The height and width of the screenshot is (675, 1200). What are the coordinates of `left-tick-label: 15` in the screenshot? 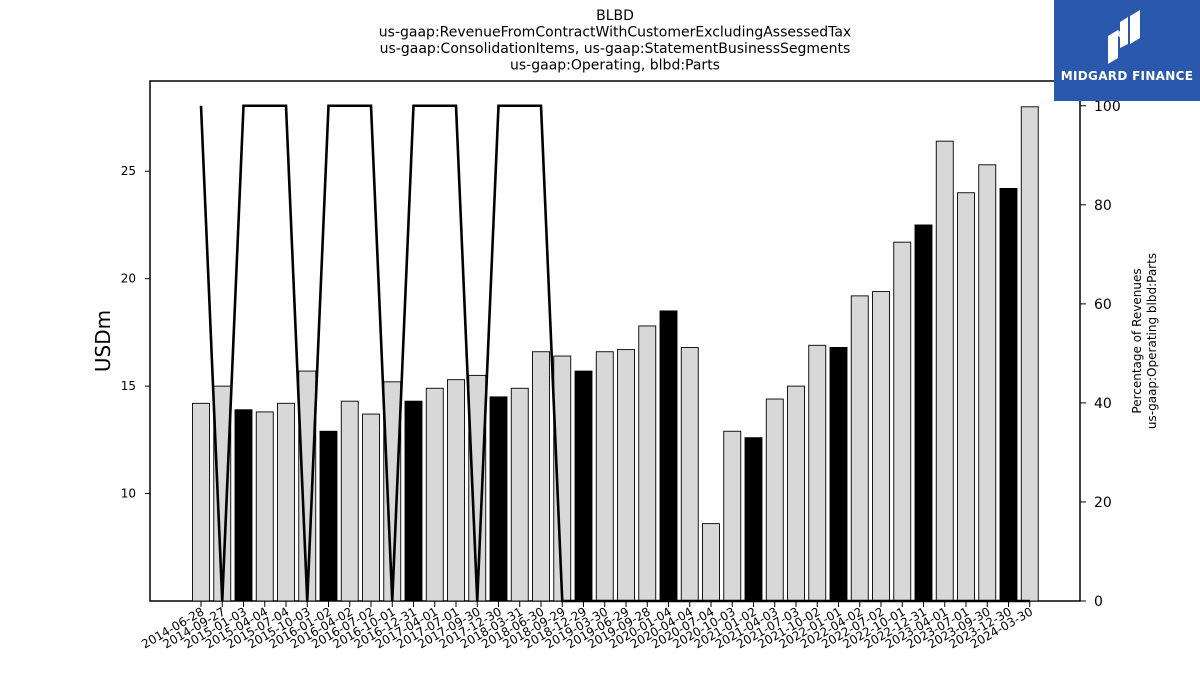 It's located at (128, 386).